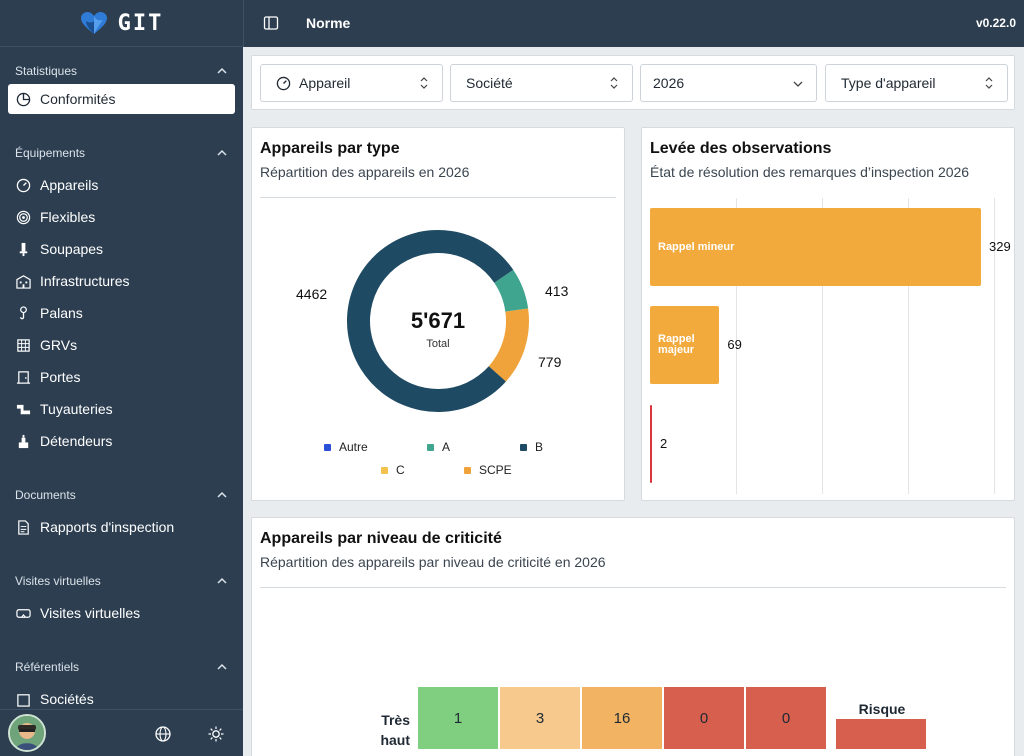 This screenshot has width=1024, height=756. Describe the element at coordinates (23, 409) in the screenshot. I see `pipe-icon` at that location.